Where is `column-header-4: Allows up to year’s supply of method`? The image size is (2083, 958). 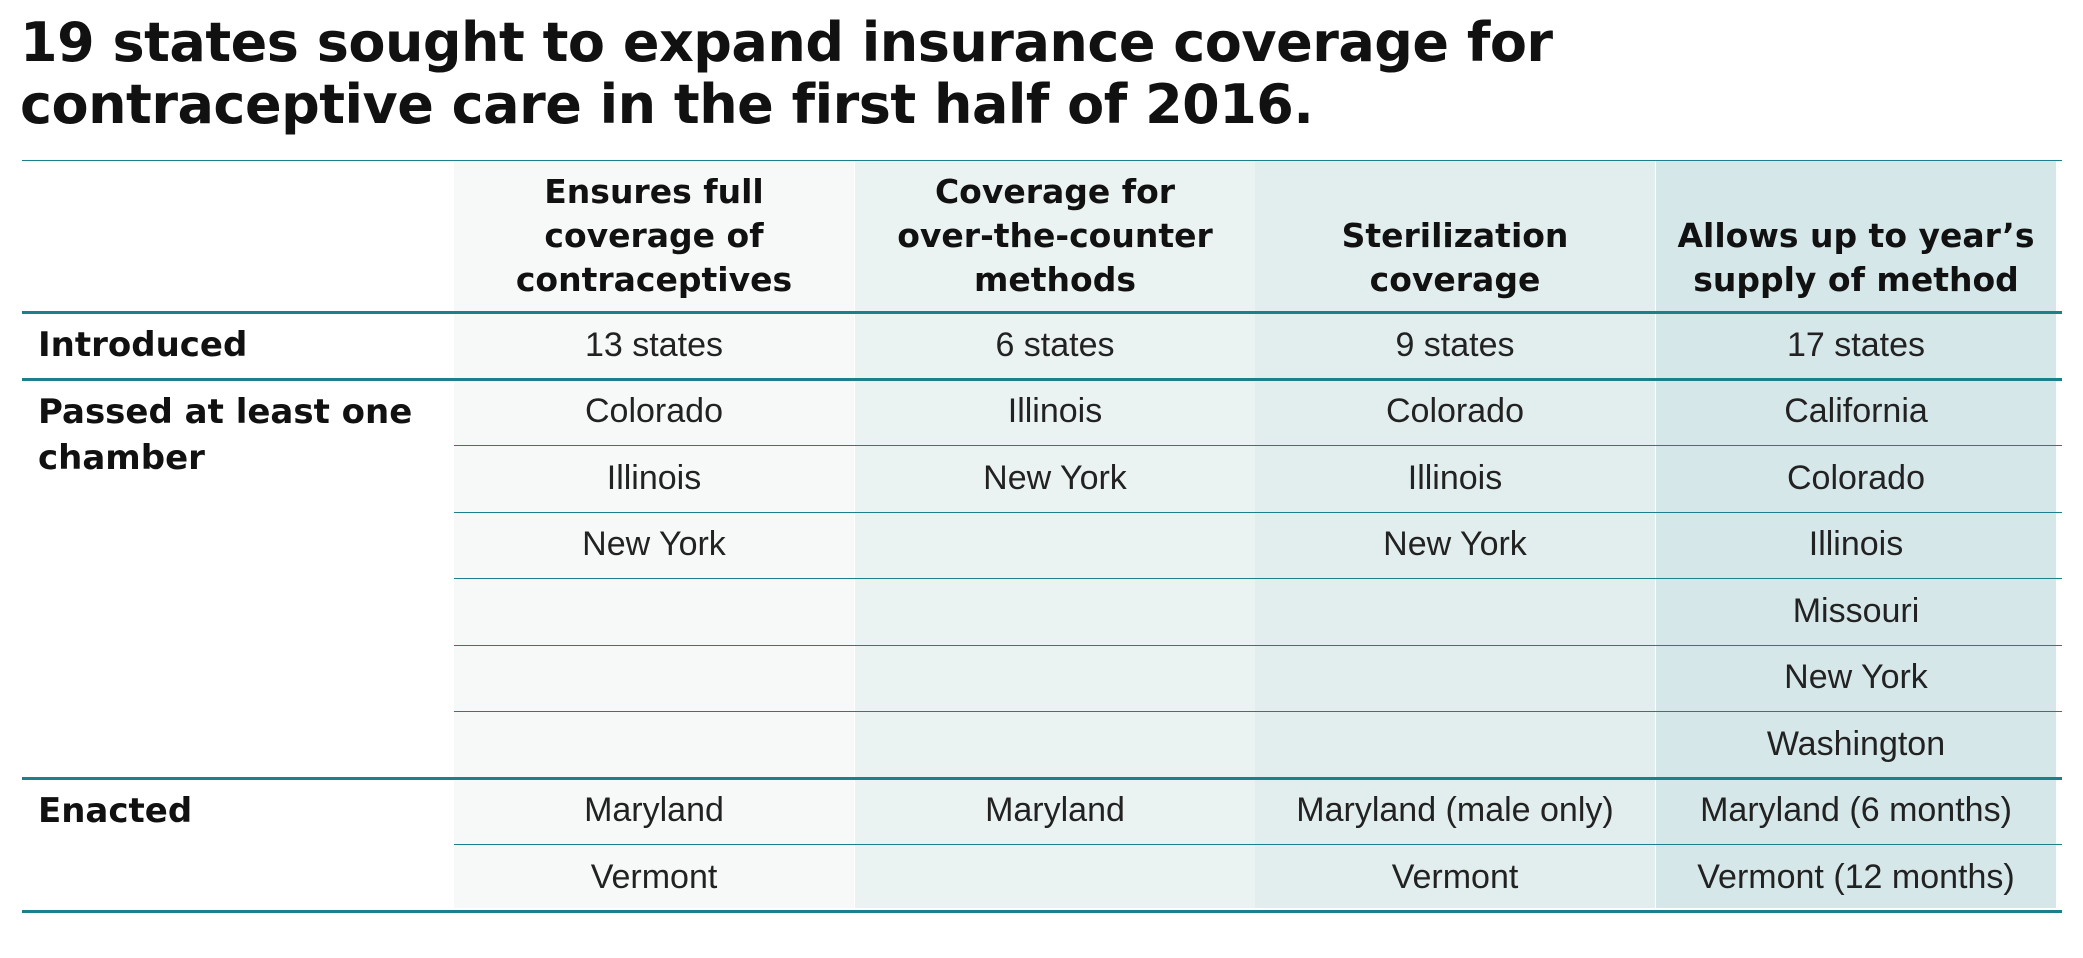 column-header-4: Allows up to year’s supply of method is located at coordinates (1856, 236).